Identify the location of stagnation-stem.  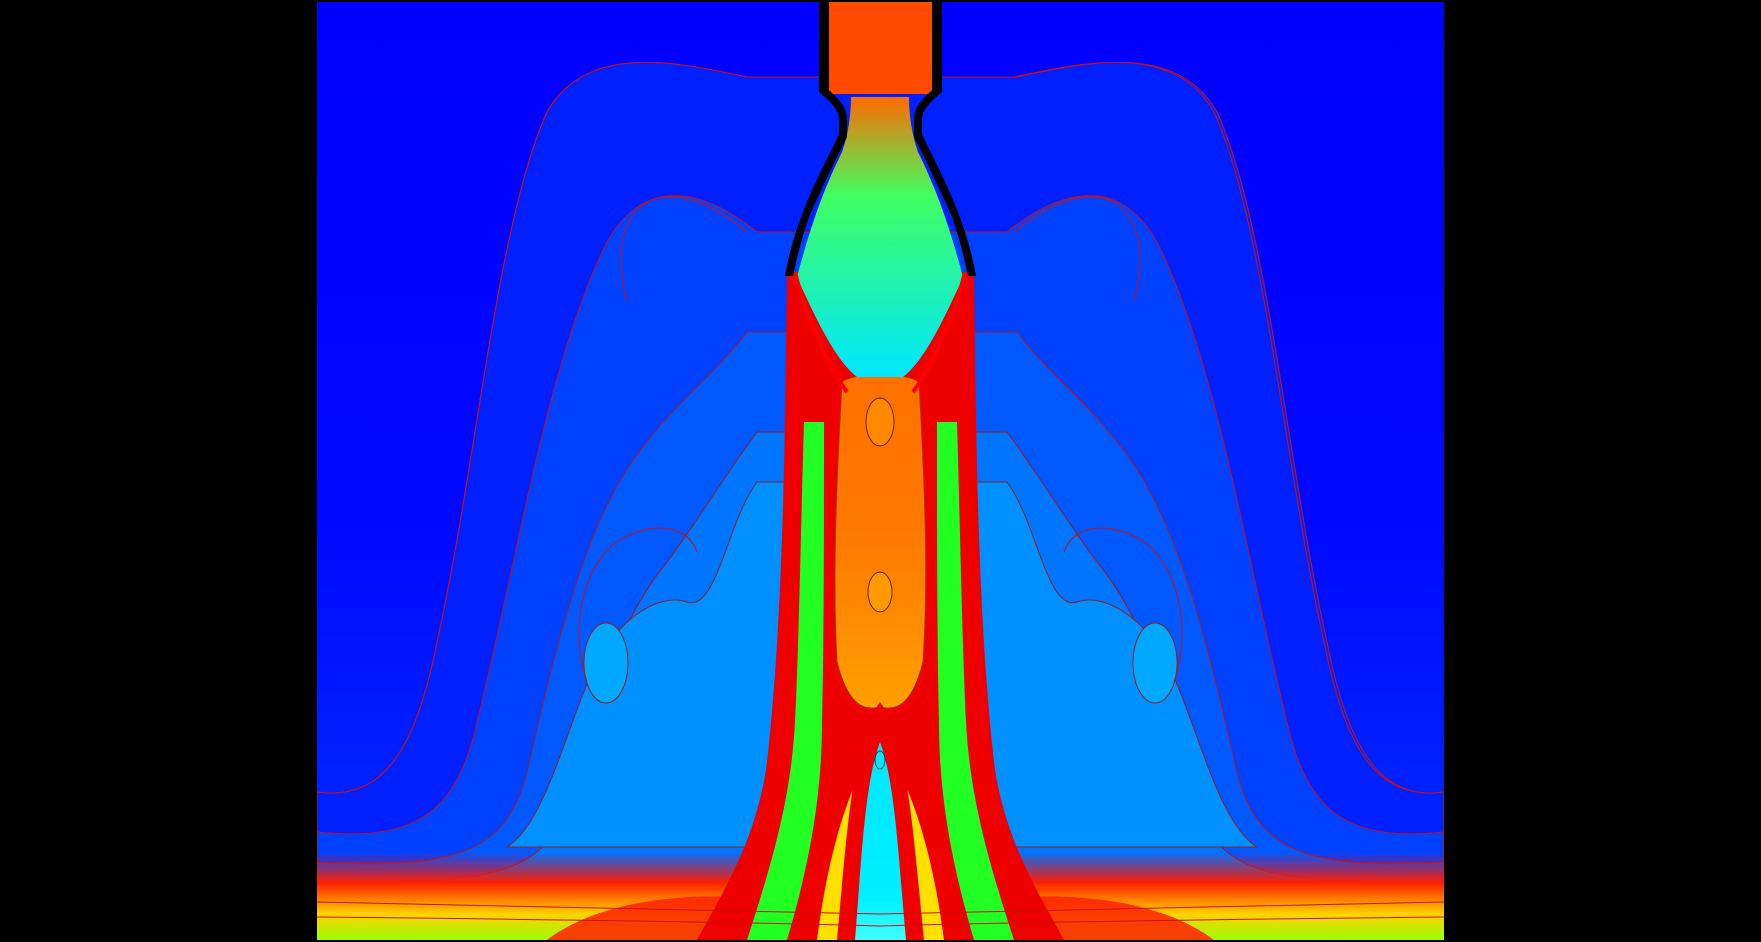
(880, 841).